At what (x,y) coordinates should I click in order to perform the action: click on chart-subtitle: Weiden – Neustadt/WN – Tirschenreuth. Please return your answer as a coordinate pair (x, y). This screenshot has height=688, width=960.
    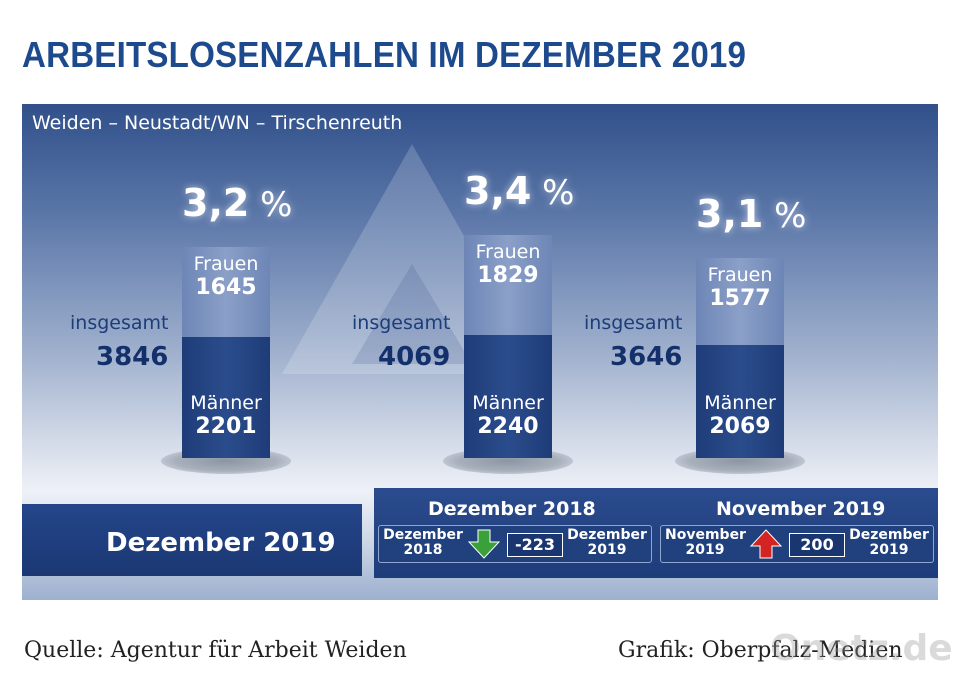
    Looking at the image, I should click on (217, 123).